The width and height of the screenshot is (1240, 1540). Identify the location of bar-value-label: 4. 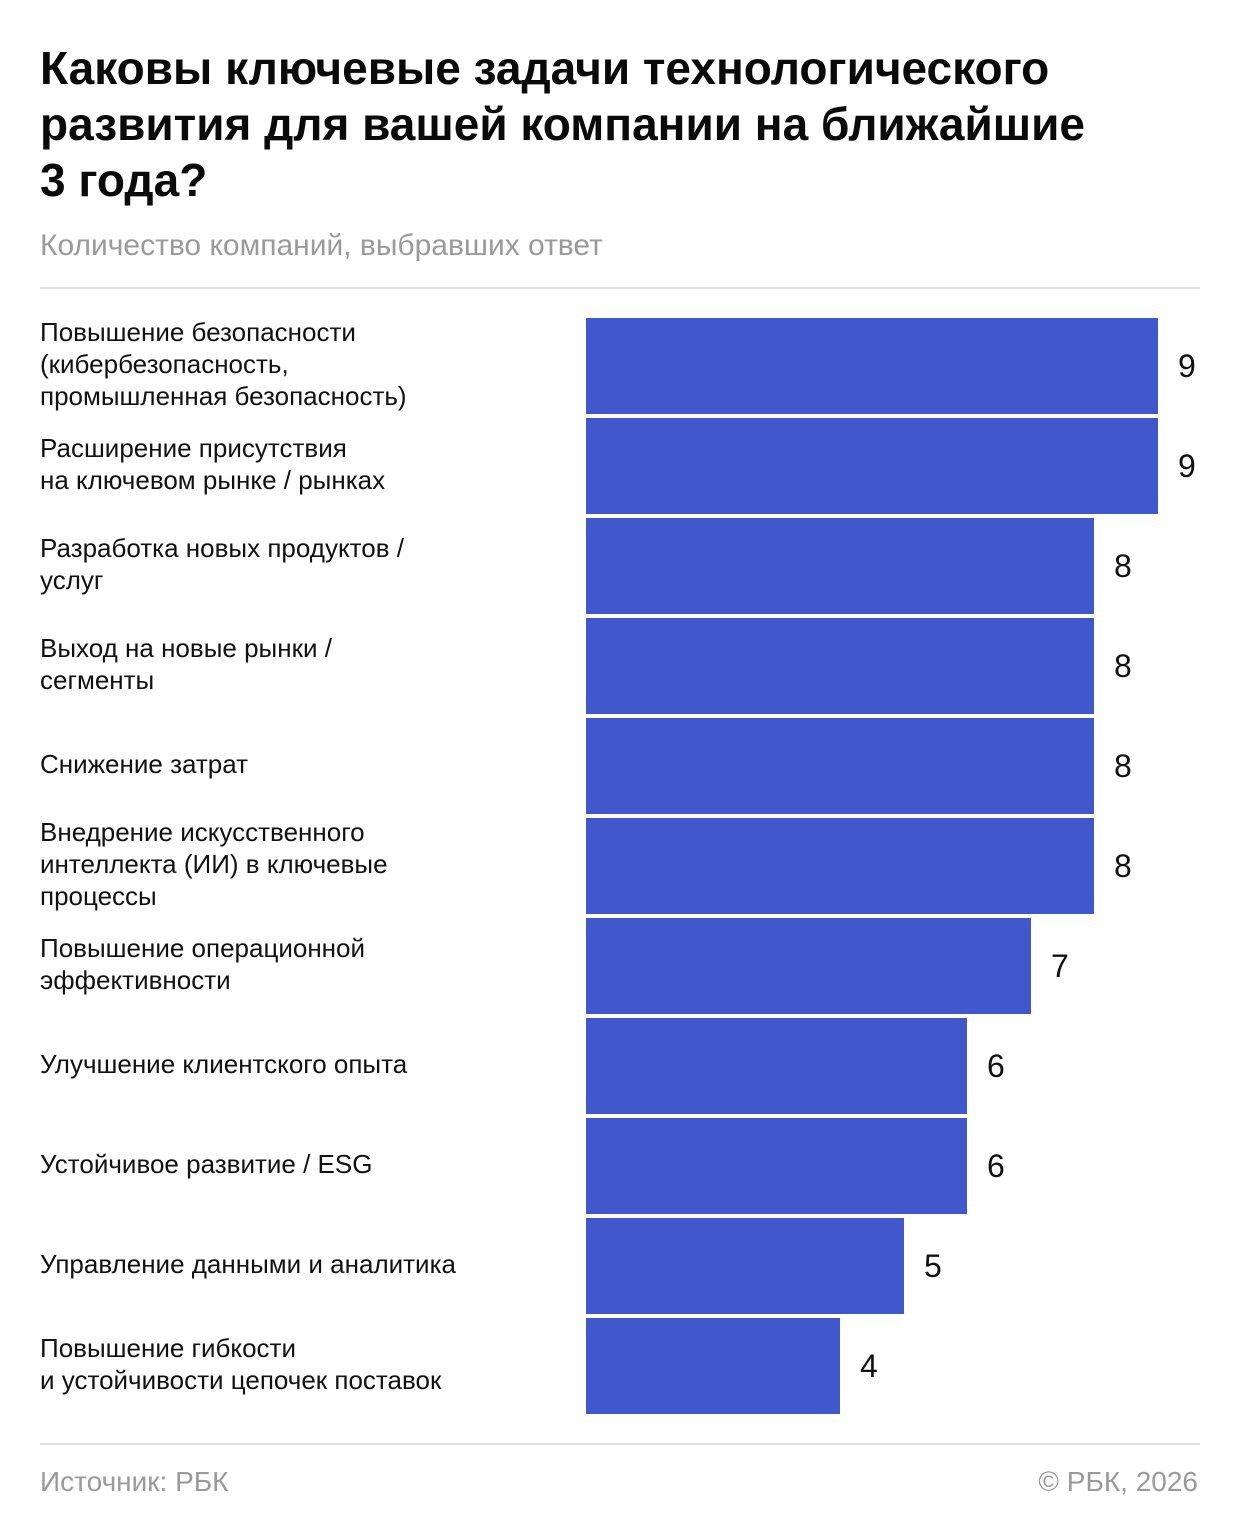
(869, 1366).